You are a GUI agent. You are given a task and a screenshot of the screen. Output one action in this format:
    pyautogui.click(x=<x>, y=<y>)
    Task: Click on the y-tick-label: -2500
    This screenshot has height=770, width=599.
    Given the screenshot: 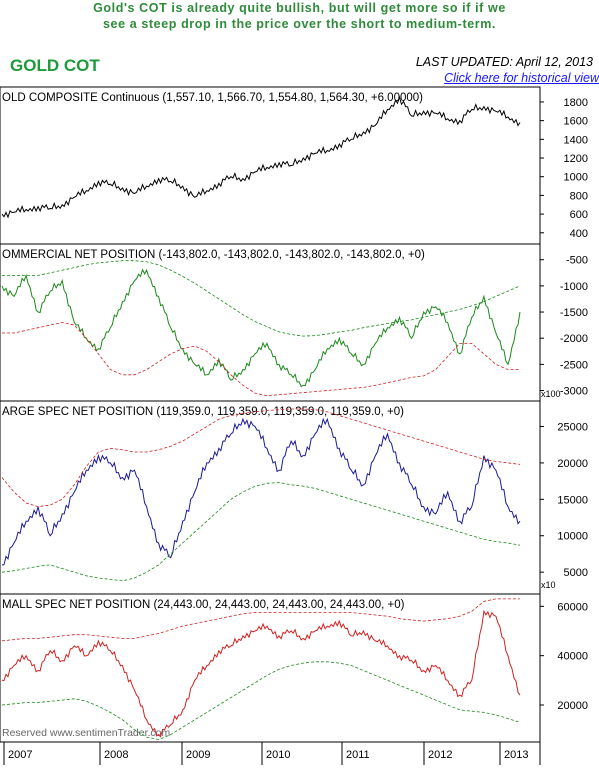 What is the action you would take?
    pyautogui.click(x=574, y=365)
    